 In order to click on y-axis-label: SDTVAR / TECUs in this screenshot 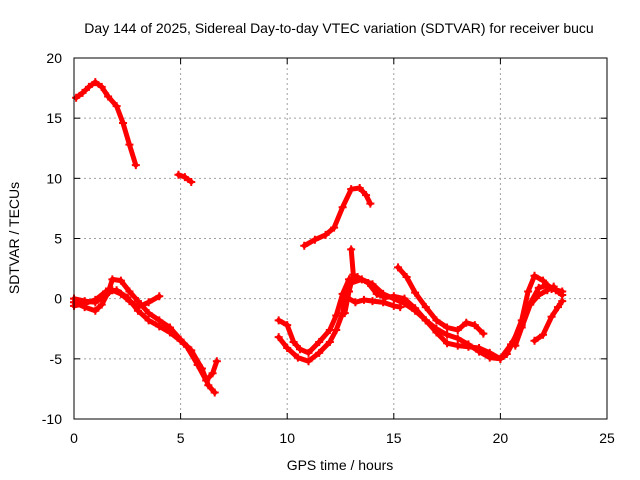, I will do `click(14, 238)`.